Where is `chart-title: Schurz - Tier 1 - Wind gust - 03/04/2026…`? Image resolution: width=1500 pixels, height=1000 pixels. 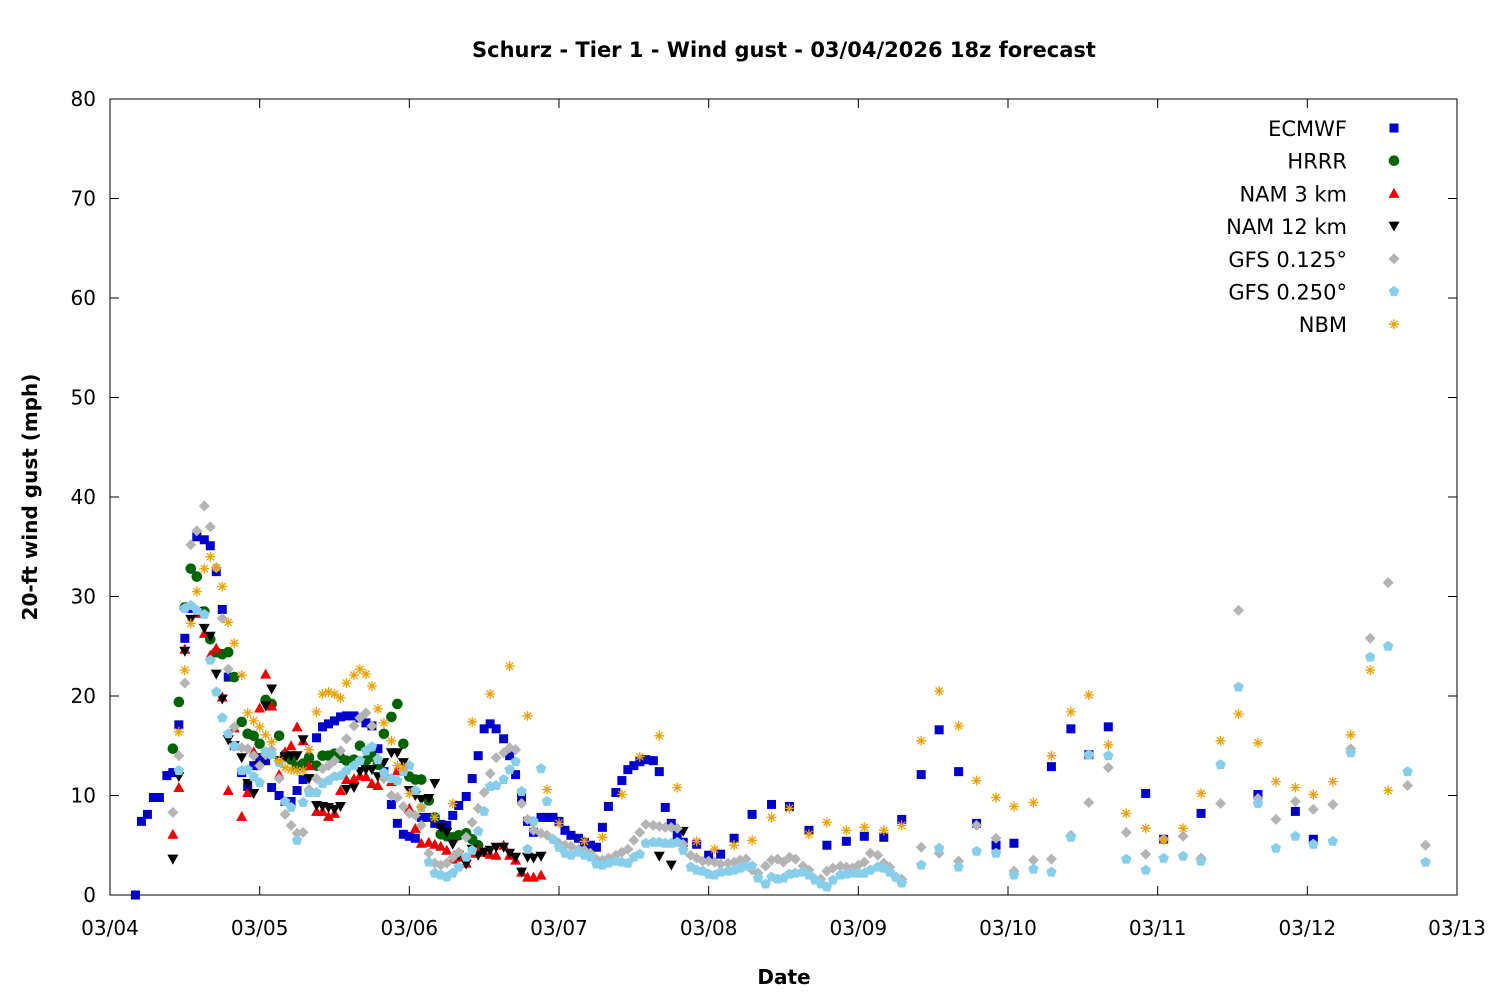 chart-title: Schurz - Tier 1 - Wind gust - 03/04/2026… is located at coordinates (784, 50).